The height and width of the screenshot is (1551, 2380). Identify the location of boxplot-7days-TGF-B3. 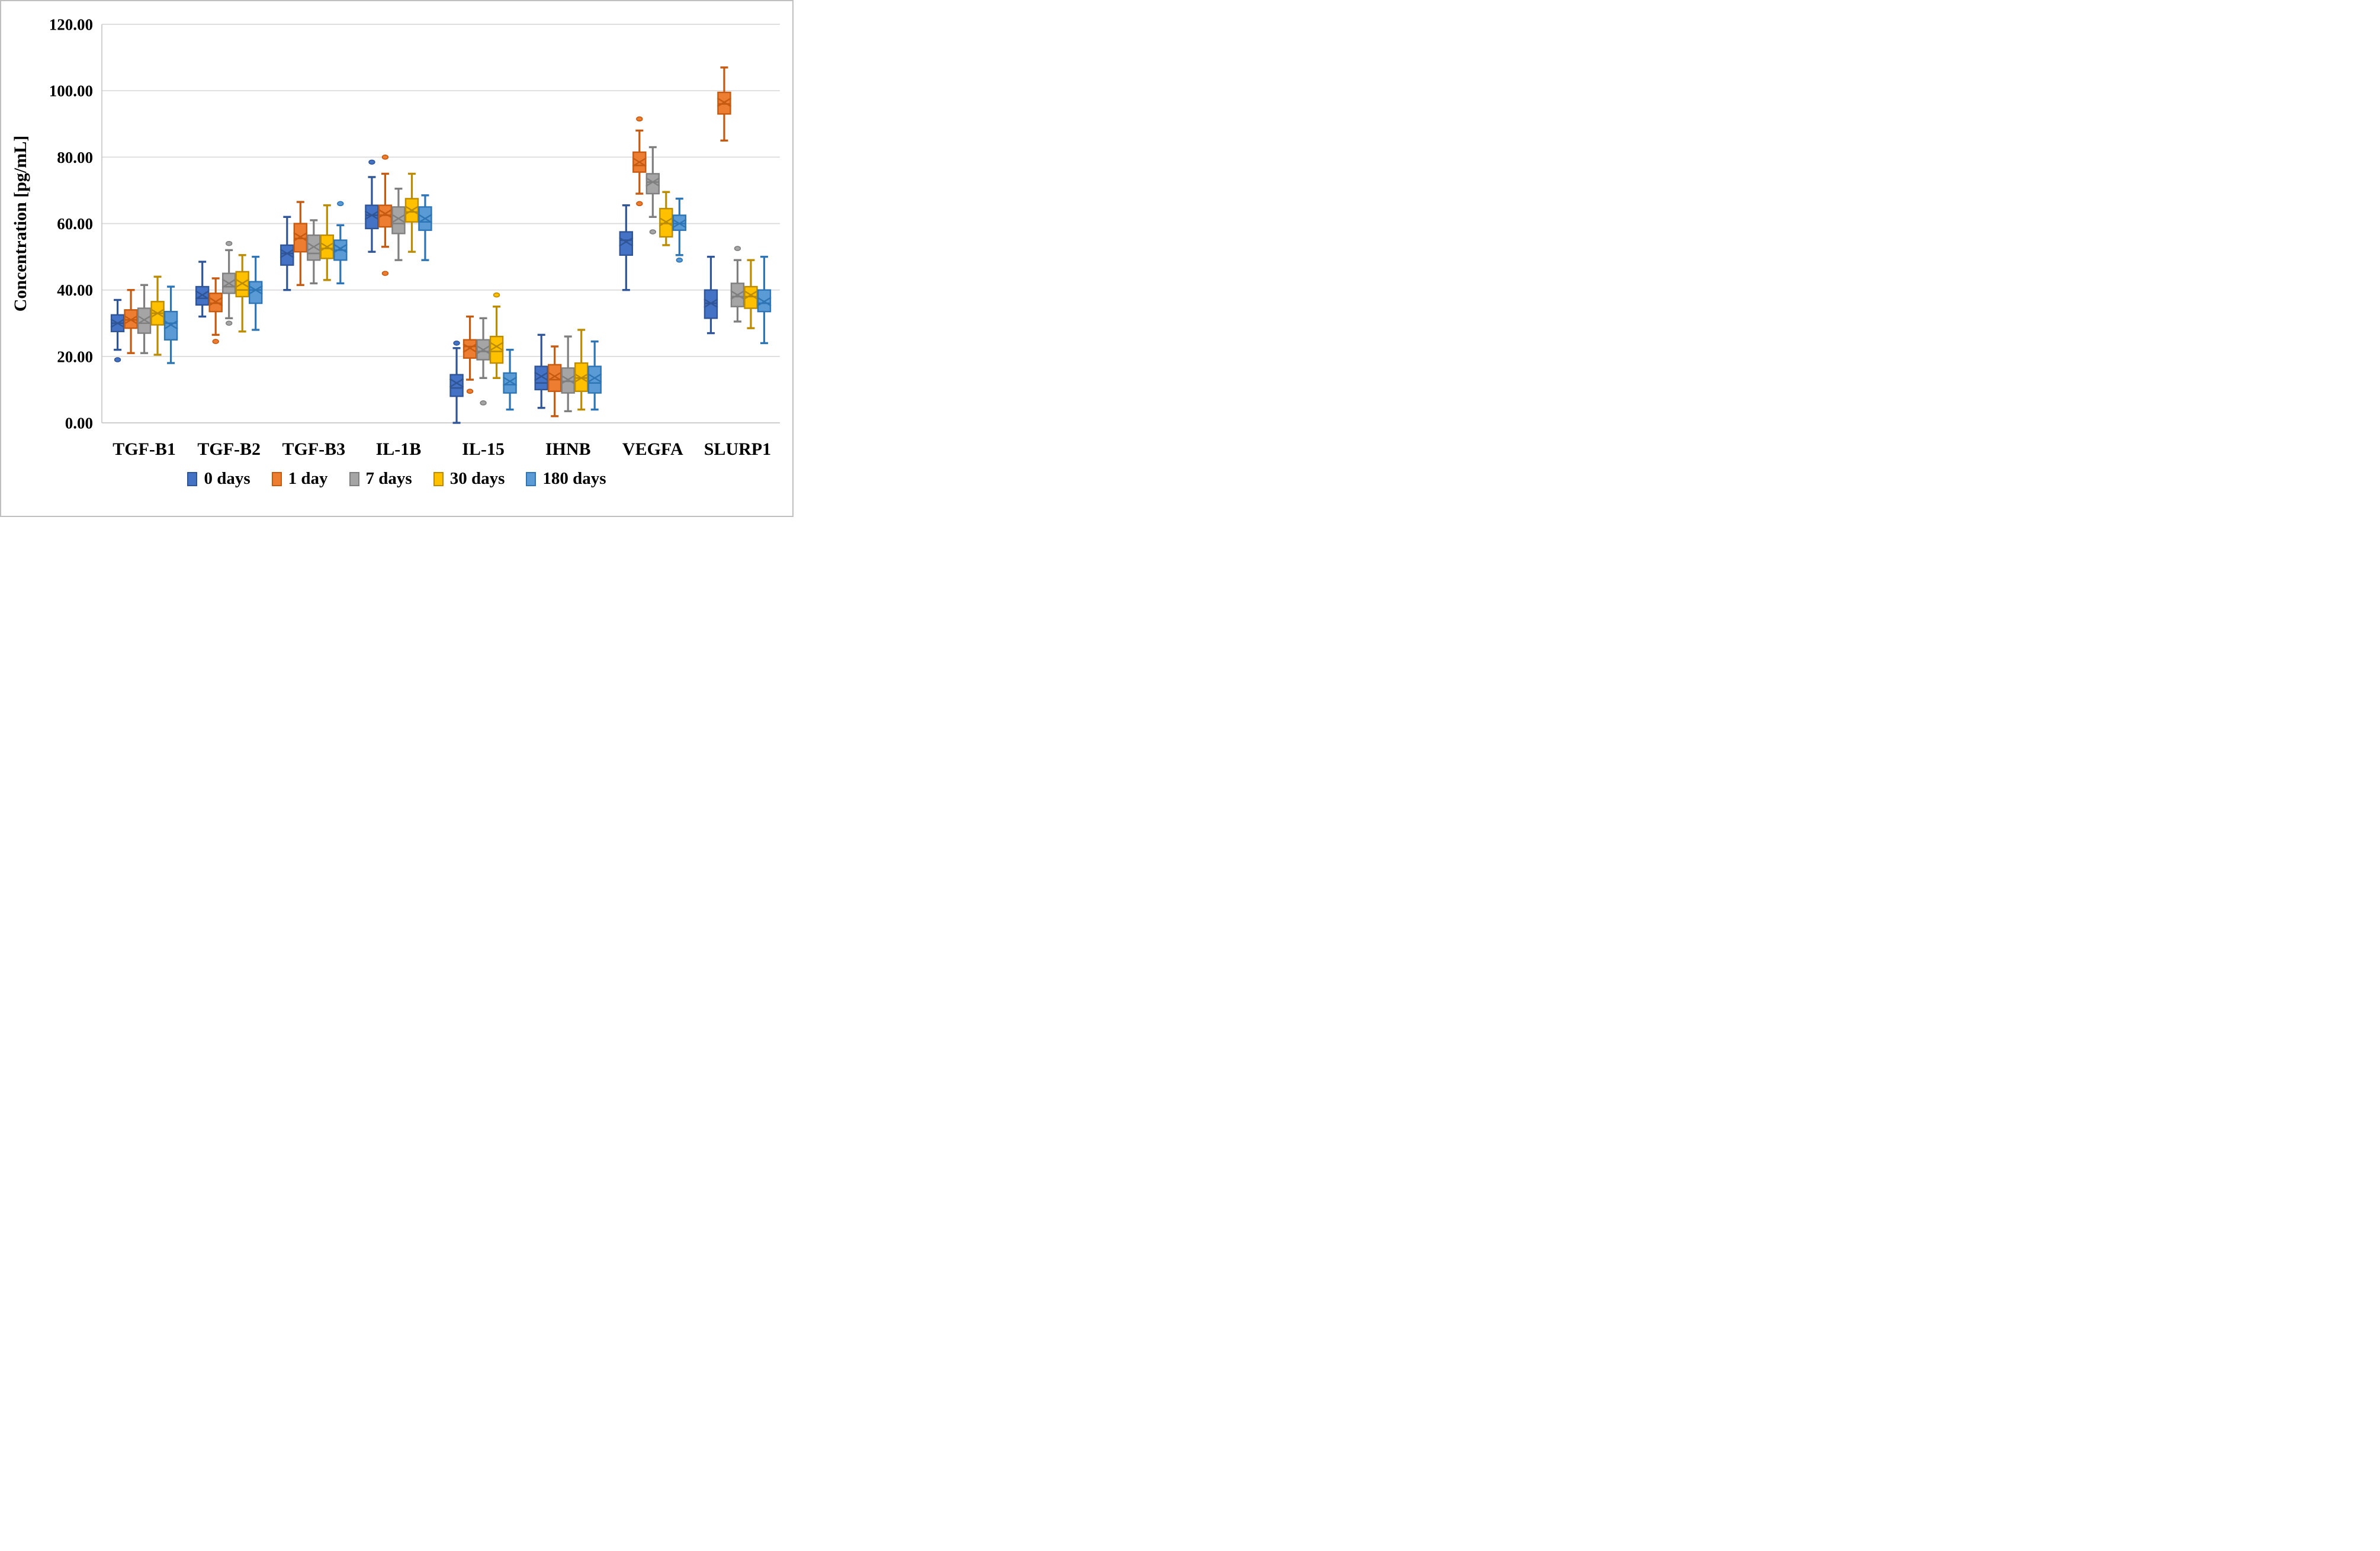
(314, 252).